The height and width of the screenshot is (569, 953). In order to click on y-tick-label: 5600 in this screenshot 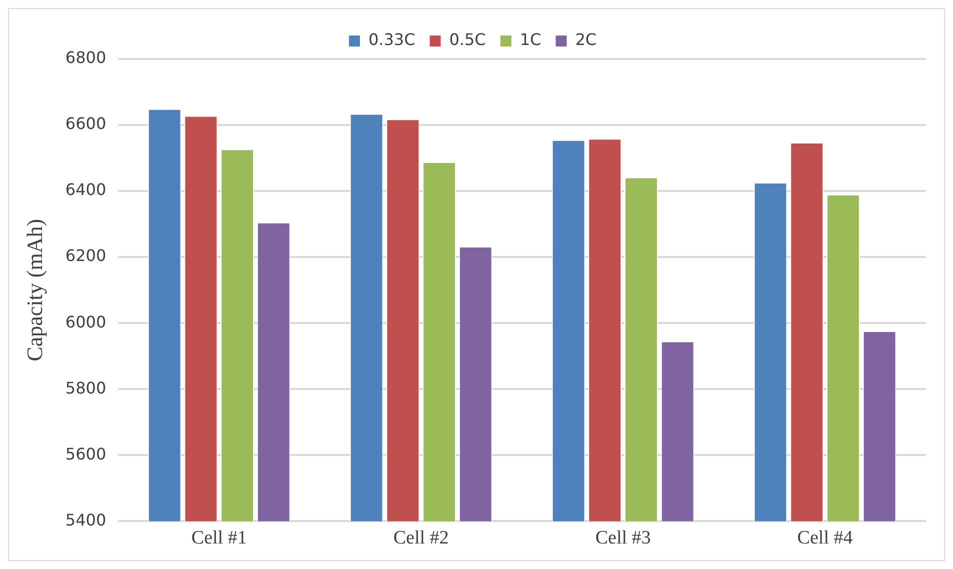, I will do `click(85, 454)`.